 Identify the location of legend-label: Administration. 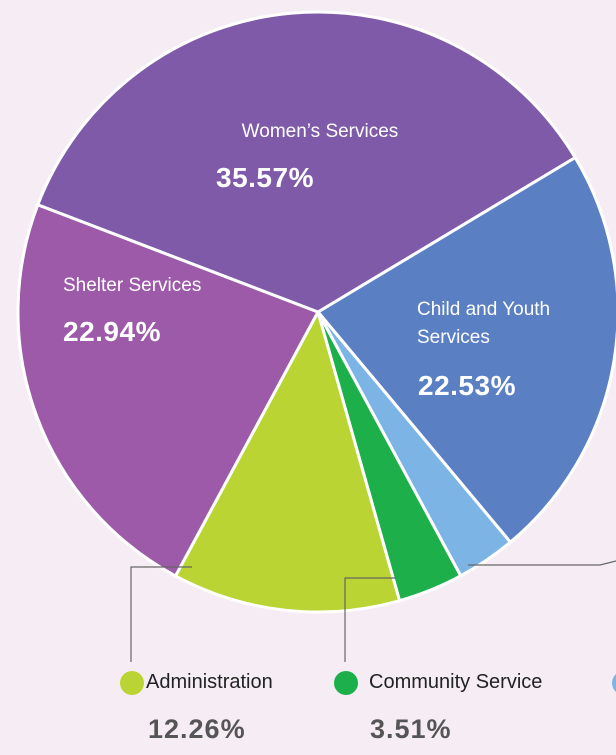
(209, 682).